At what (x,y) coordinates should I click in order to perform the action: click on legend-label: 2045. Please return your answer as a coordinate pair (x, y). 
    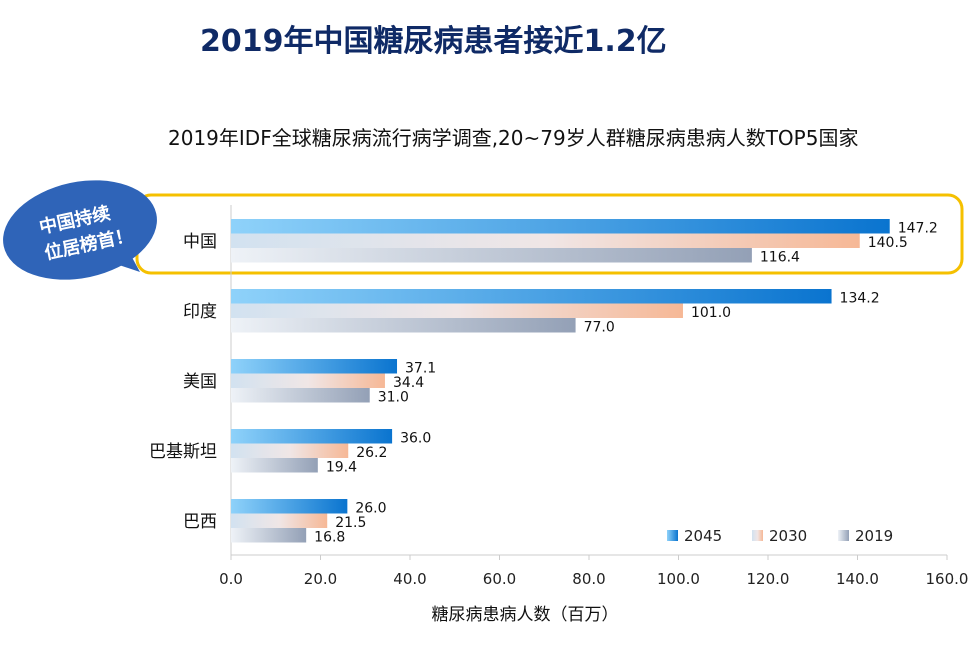
    Looking at the image, I should click on (703, 536).